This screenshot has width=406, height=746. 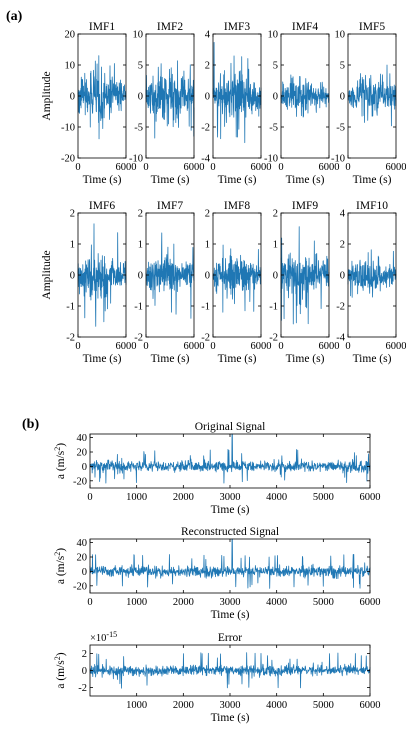 What do you see at coordinates (338, 159) in the screenshot?
I see `y-tick-label: -10` at bounding box center [338, 159].